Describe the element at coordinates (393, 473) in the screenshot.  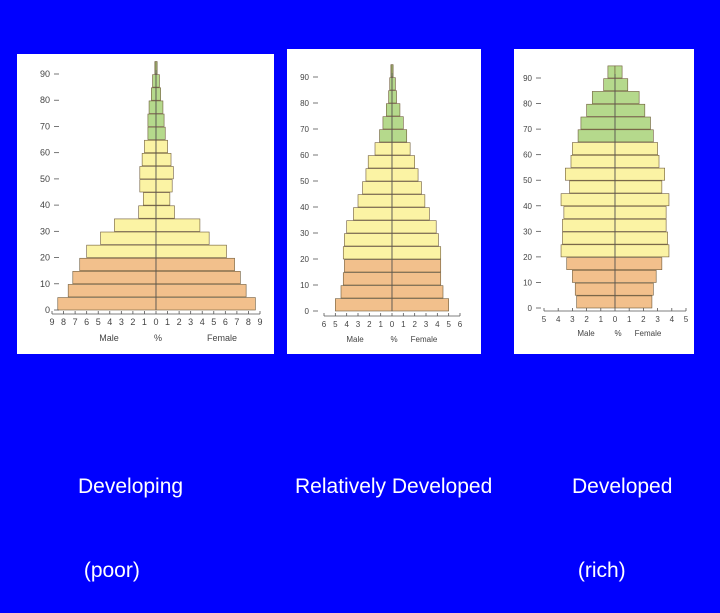
I see `caption-relatively-developed: Relatively Developed` at that location.